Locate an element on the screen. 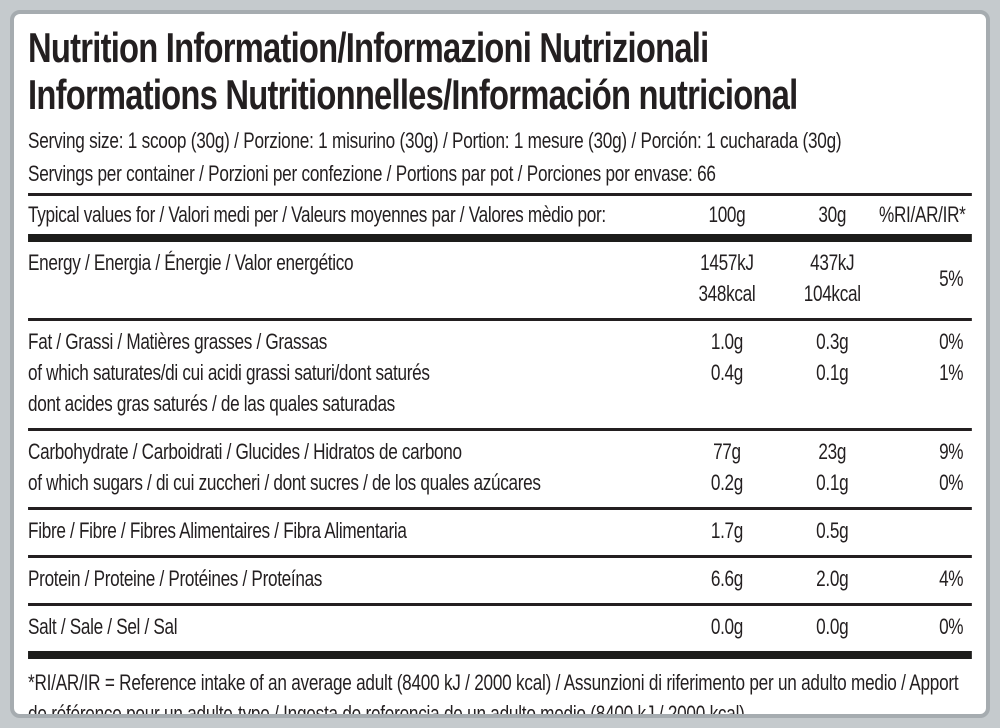 The height and width of the screenshot is (728, 1000). value-per-30g-cell: 23g 0.1g is located at coordinates (832, 467).